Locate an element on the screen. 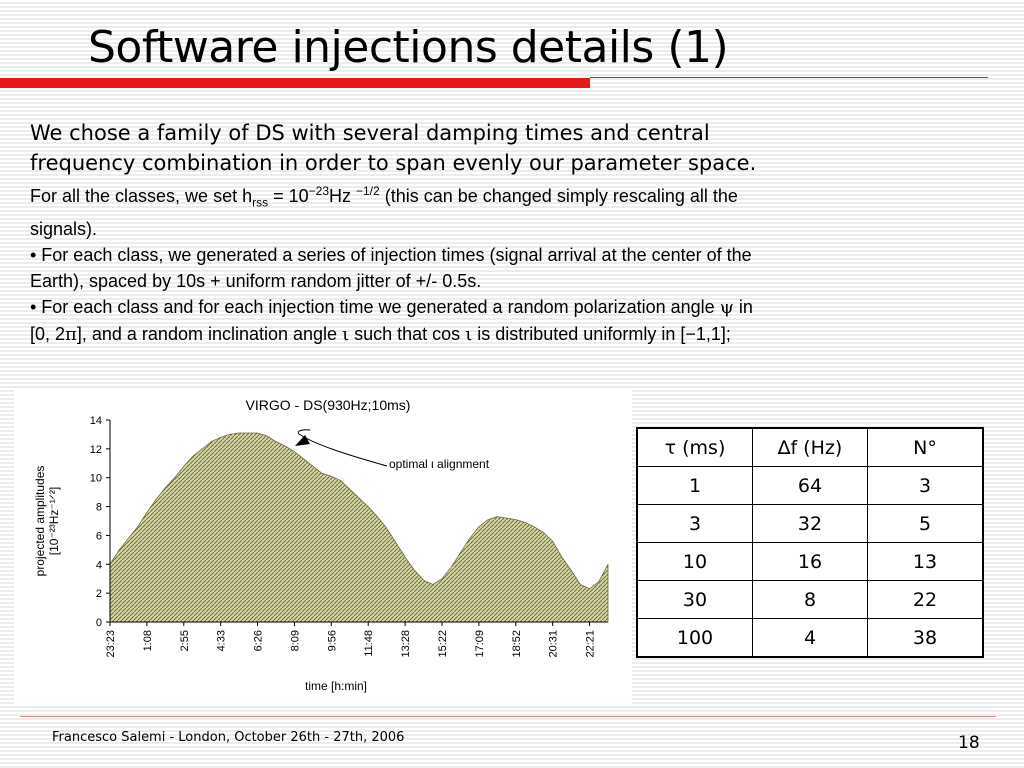 Image resolution: width=1024 pixels, height=768 pixels. x-tick-label: 22:21 is located at coordinates (591, 644).